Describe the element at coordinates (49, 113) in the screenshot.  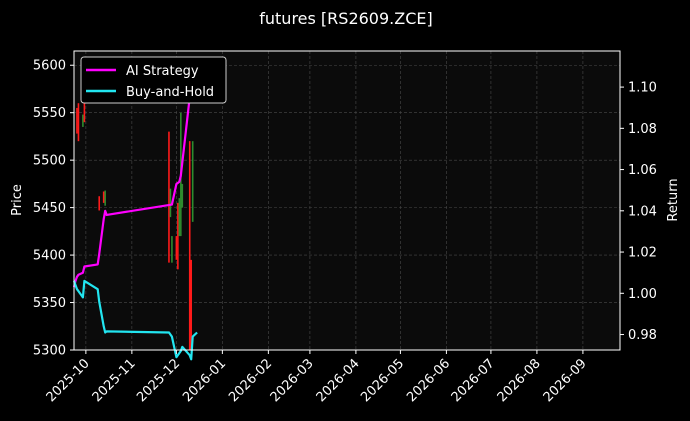
I see `left-tick-label: 5550` at that location.